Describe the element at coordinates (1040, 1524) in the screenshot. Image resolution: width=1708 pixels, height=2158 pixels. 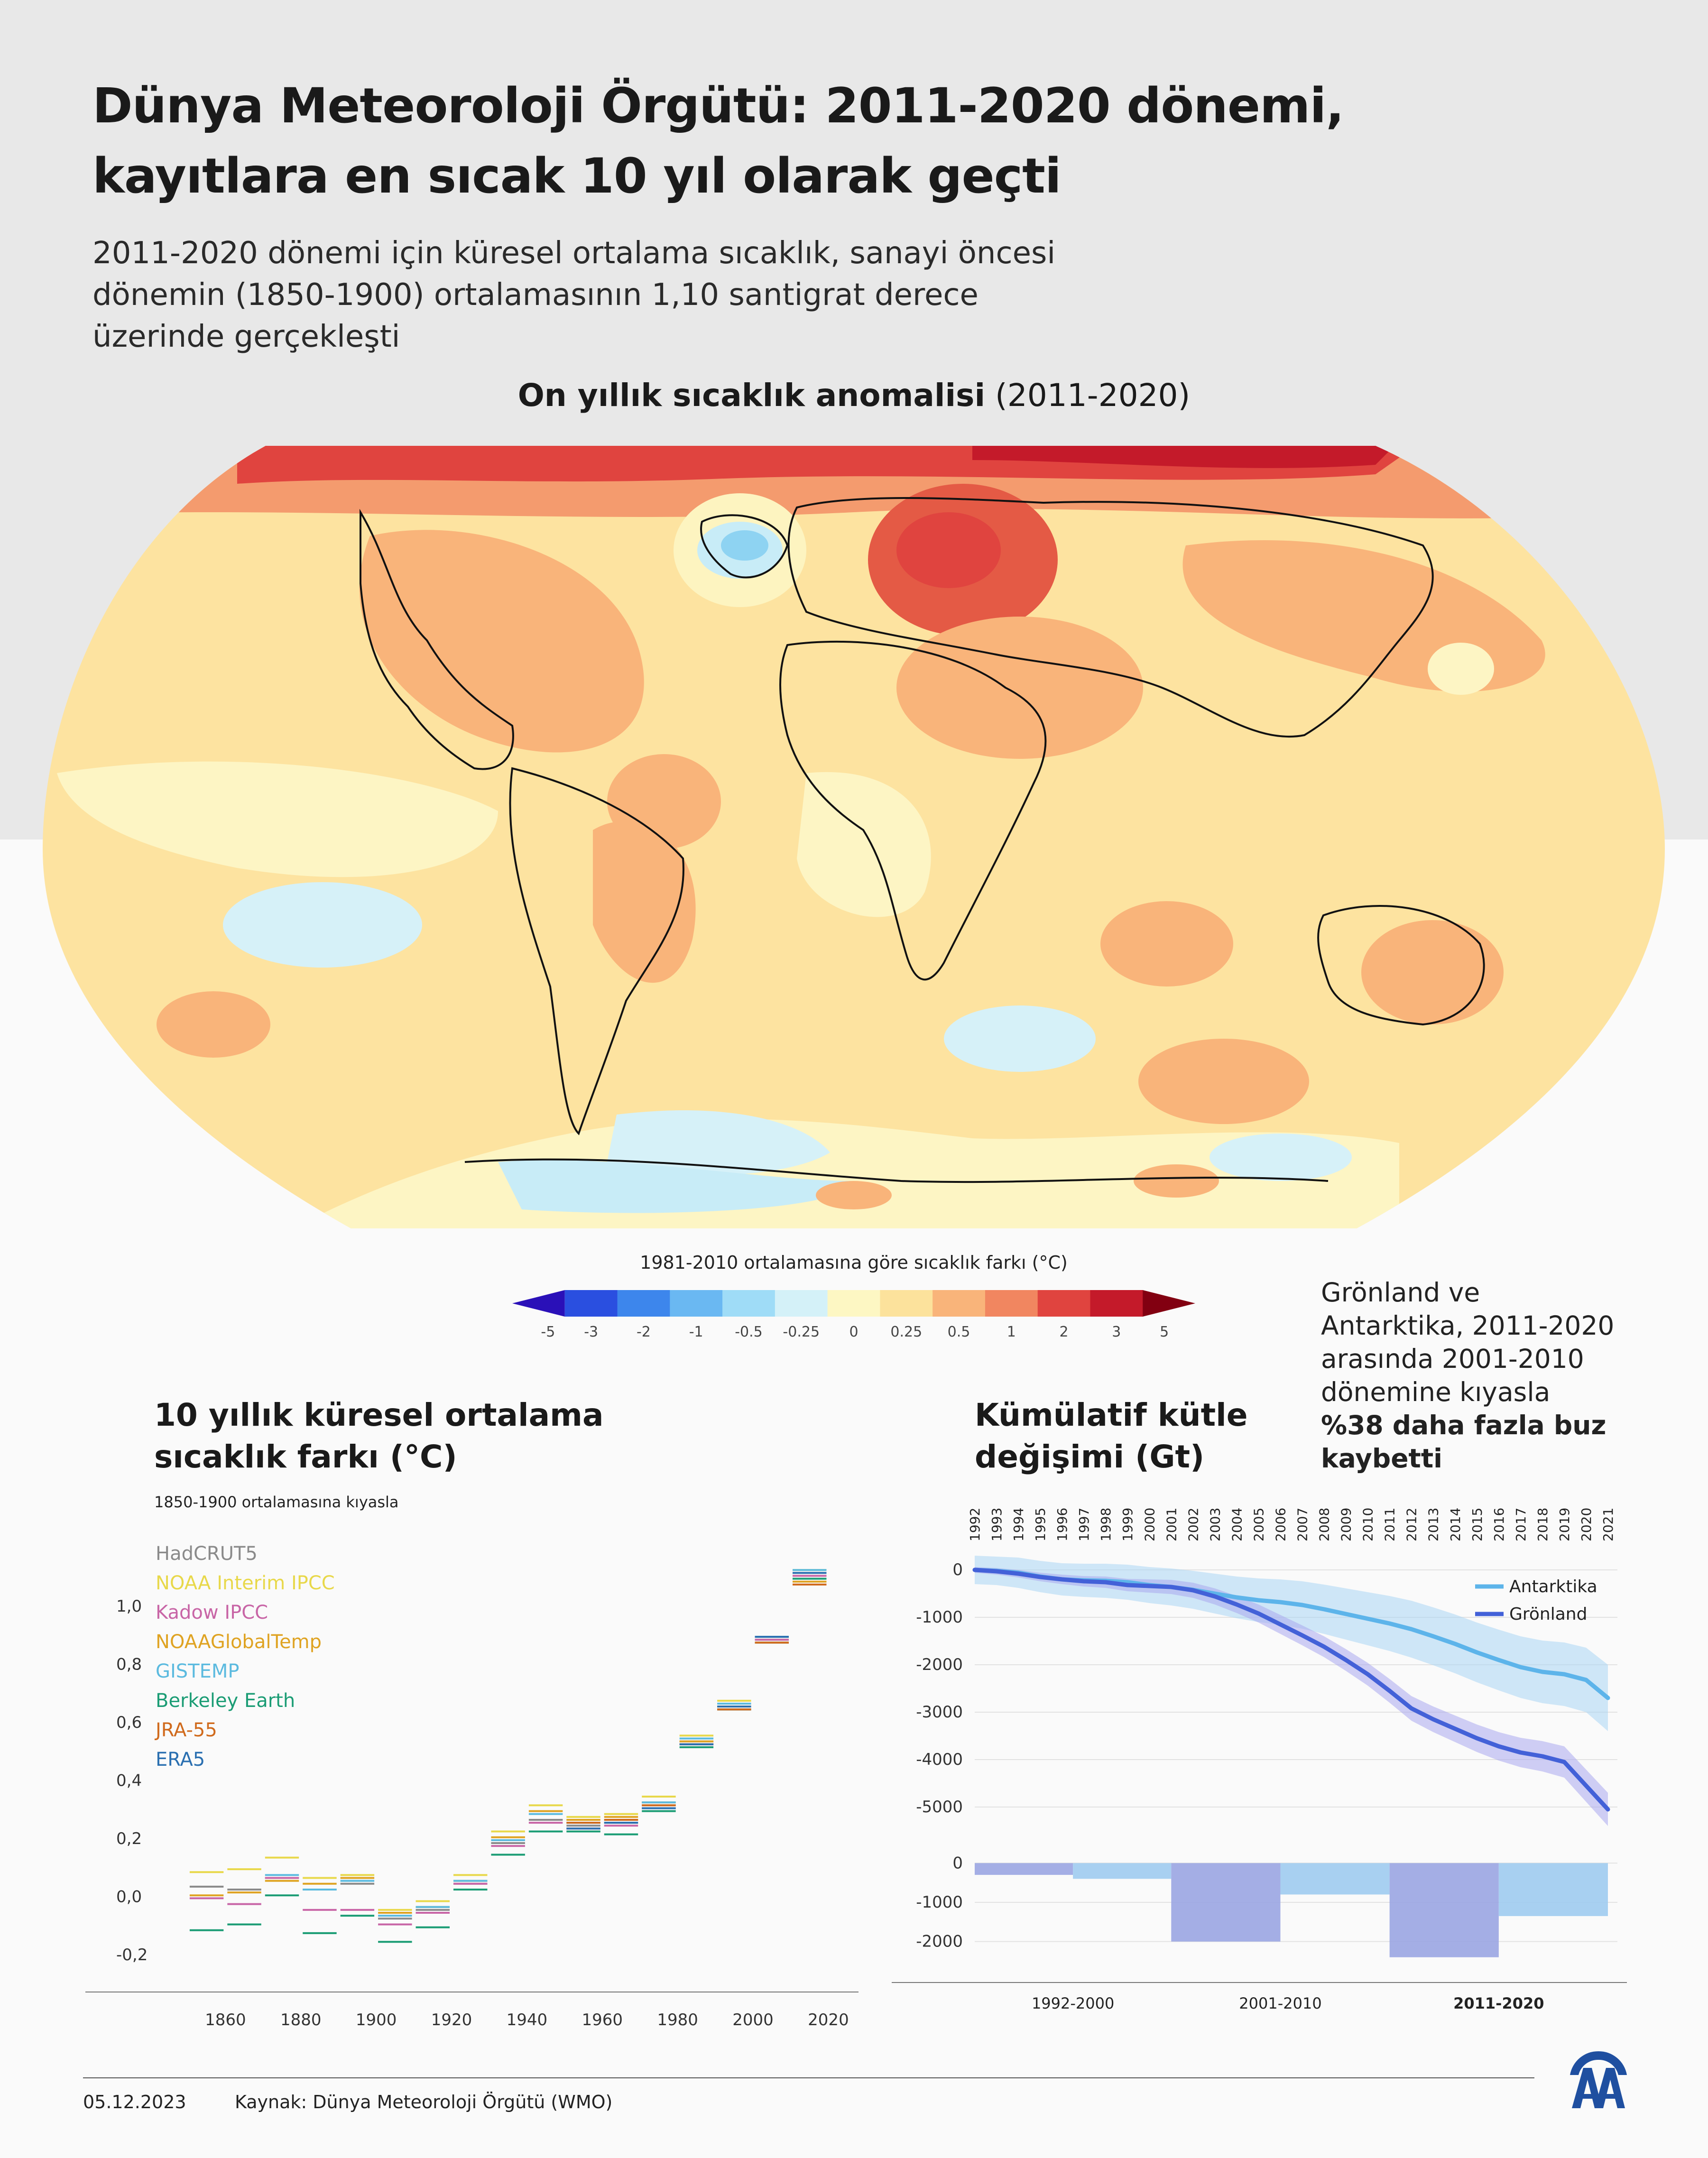
I see `year-label: 1995` at that location.